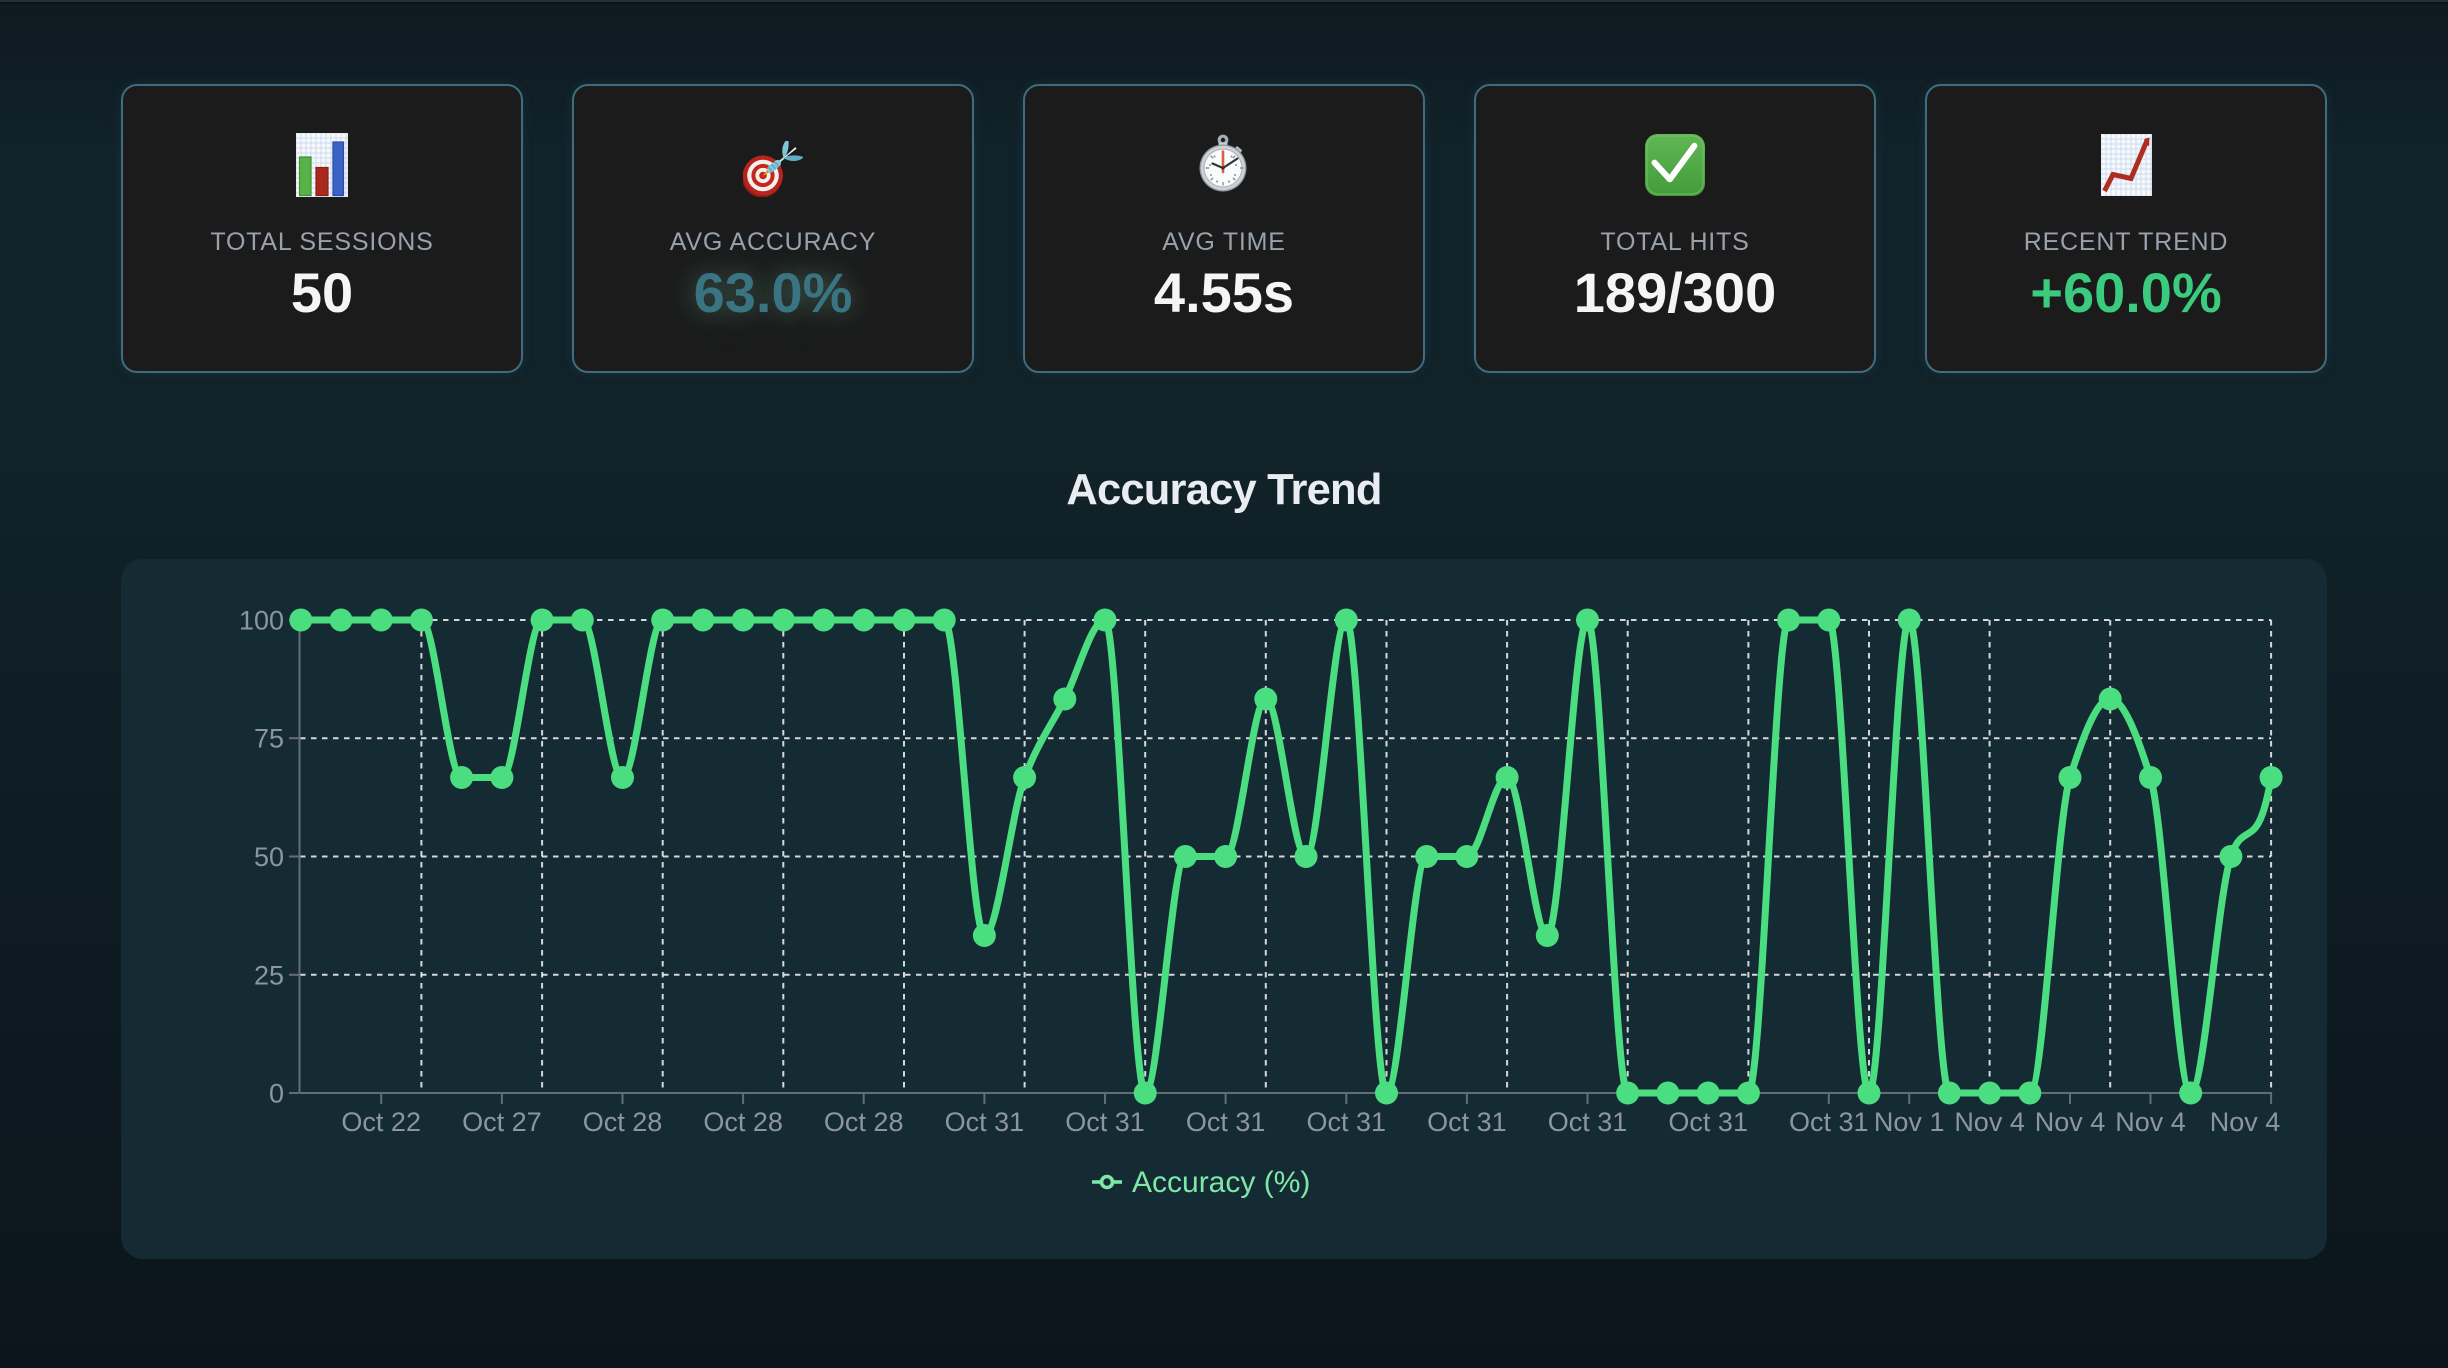 The width and height of the screenshot is (2448, 1368). What do you see at coordinates (502, 1122) in the screenshot?
I see `svg-text: Oct 27` at bounding box center [502, 1122].